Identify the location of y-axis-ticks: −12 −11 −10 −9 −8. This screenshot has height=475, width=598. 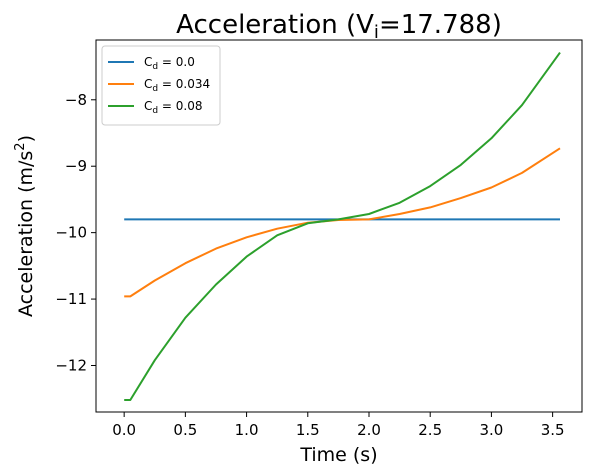
(75, 233).